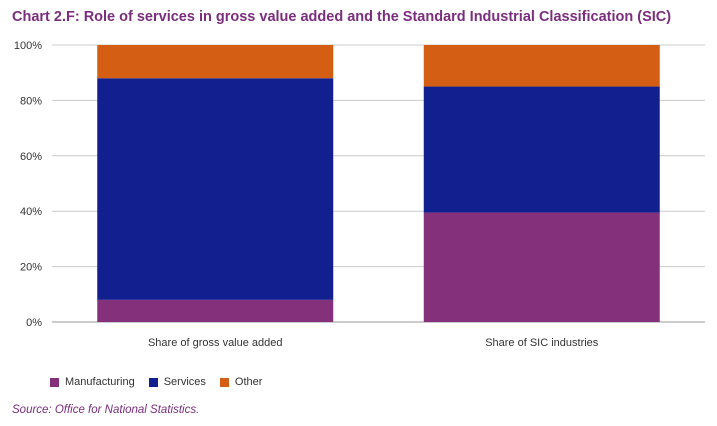 The width and height of the screenshot is (717, 426). Describe the element at coordinates (215, 343) in the screenshot. I see `x-category-label-0: Share of gross value added` at that location.